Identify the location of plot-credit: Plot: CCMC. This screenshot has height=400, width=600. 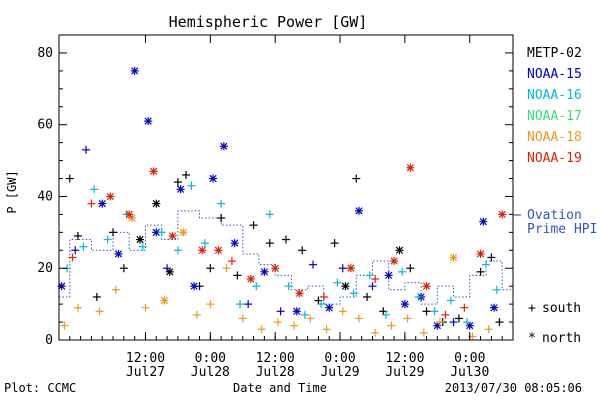
(40, 388).